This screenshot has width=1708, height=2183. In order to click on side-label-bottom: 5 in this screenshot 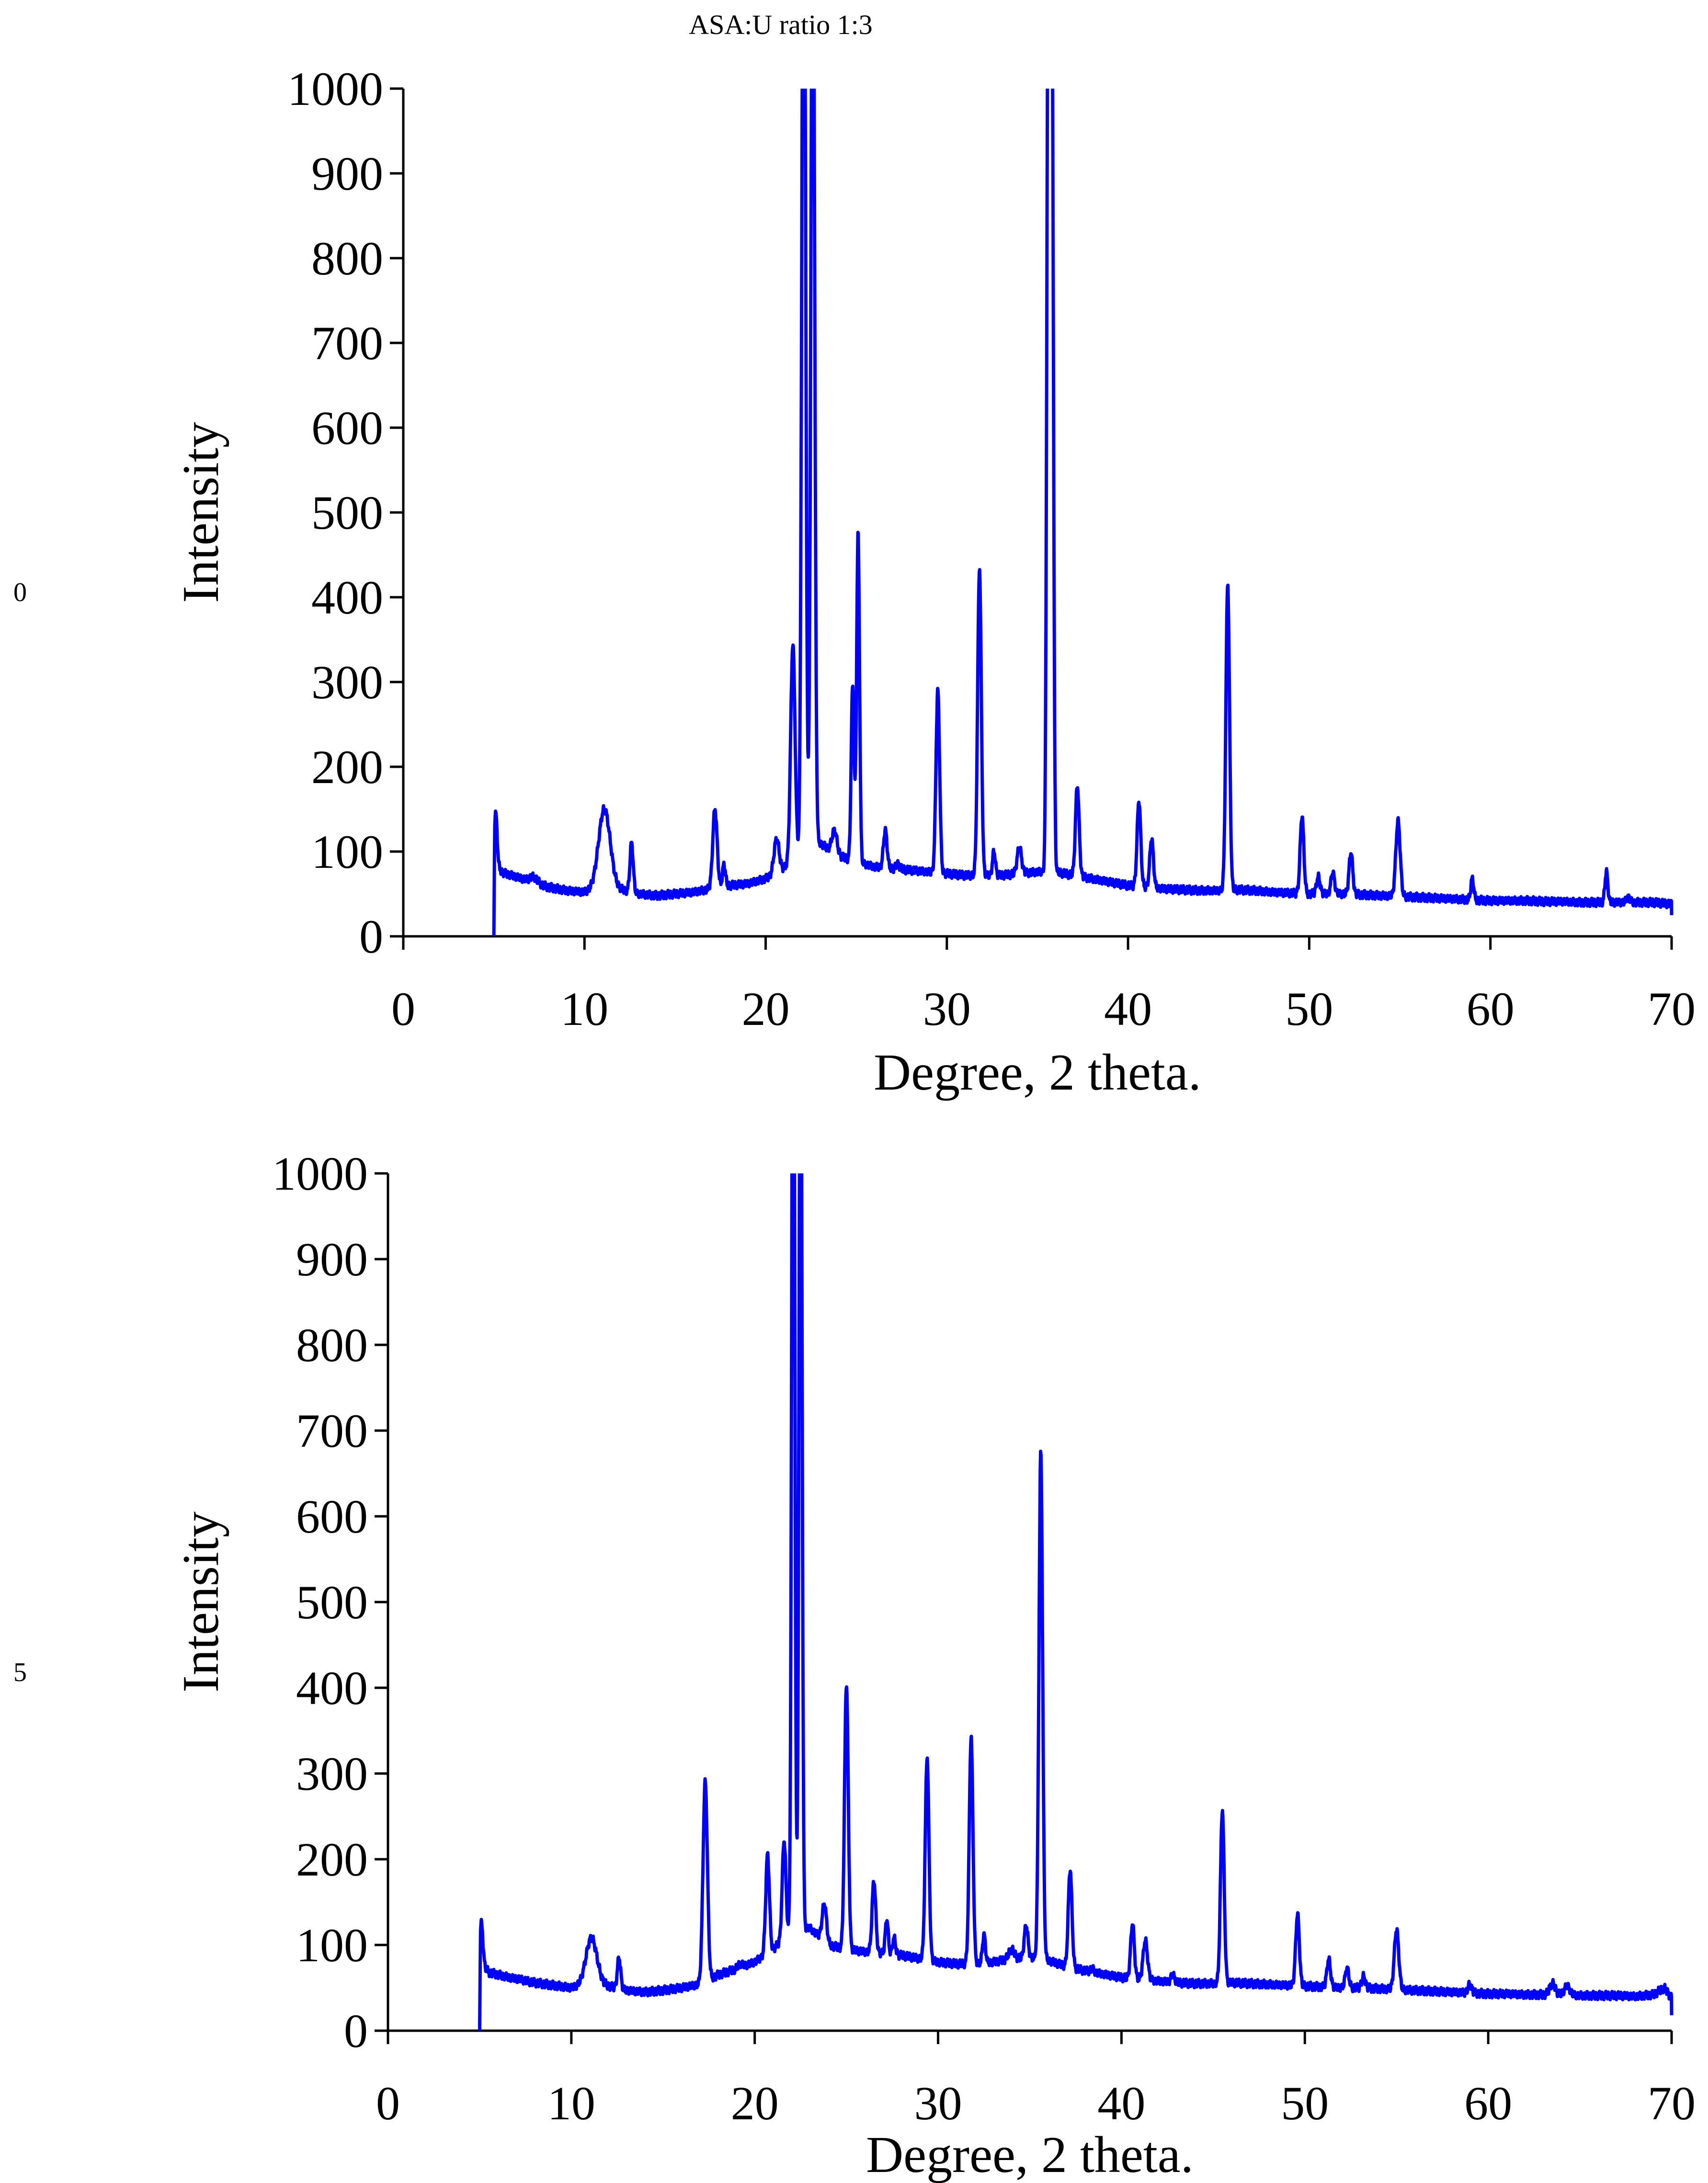, I will do `click(20, 1672)`.